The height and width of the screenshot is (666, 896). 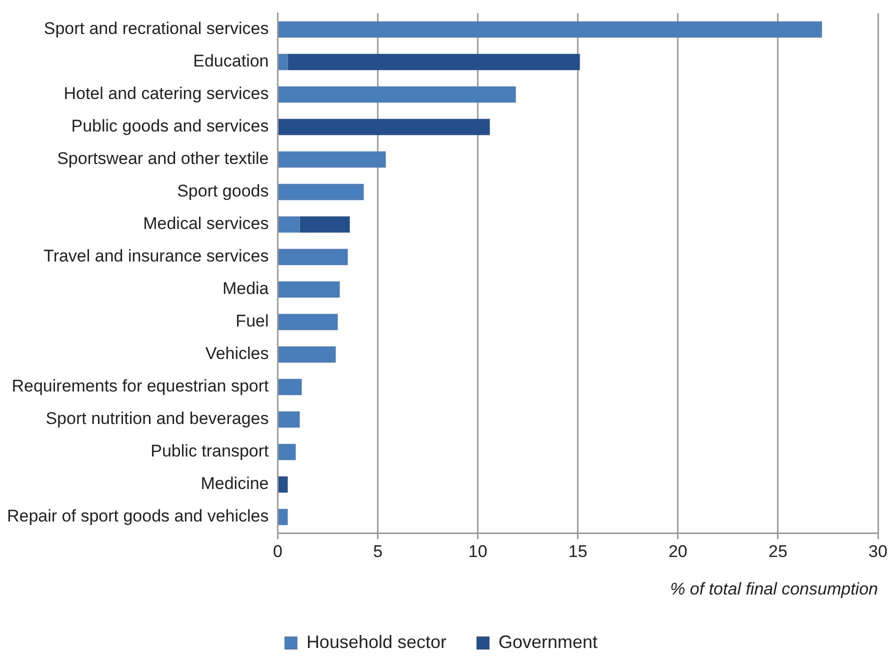 What do you see at coordinates (878, 552) in the screenshot?
I see `x-tick-label: 30` at bounding box center [878, 552].